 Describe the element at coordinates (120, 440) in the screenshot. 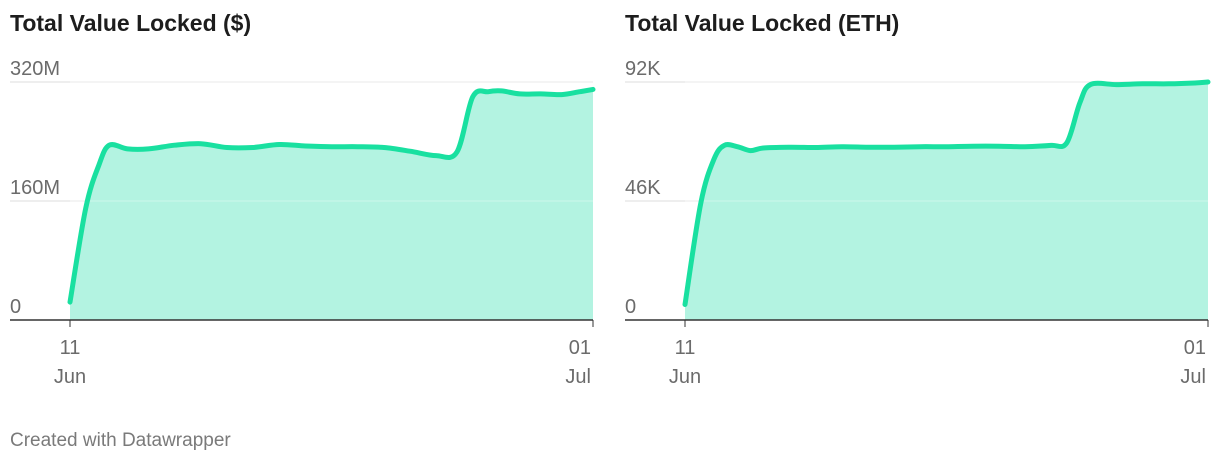

I see `footer-credit: Created with Datawrapper` at that location.